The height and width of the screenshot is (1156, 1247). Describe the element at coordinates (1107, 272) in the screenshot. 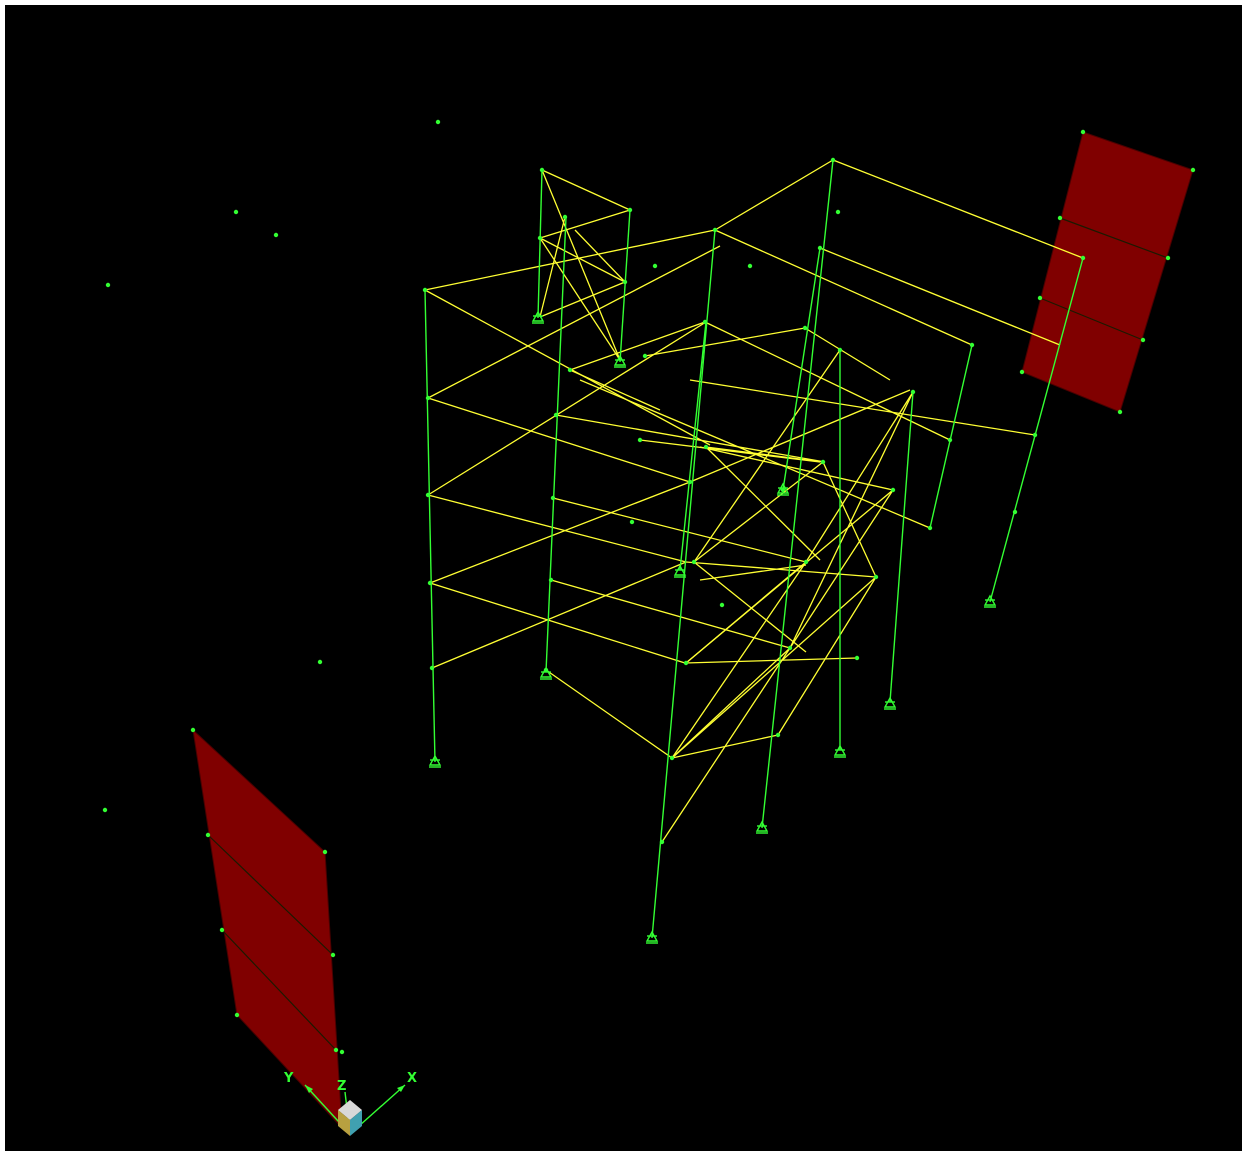

I see `area-shell-right` at that location.